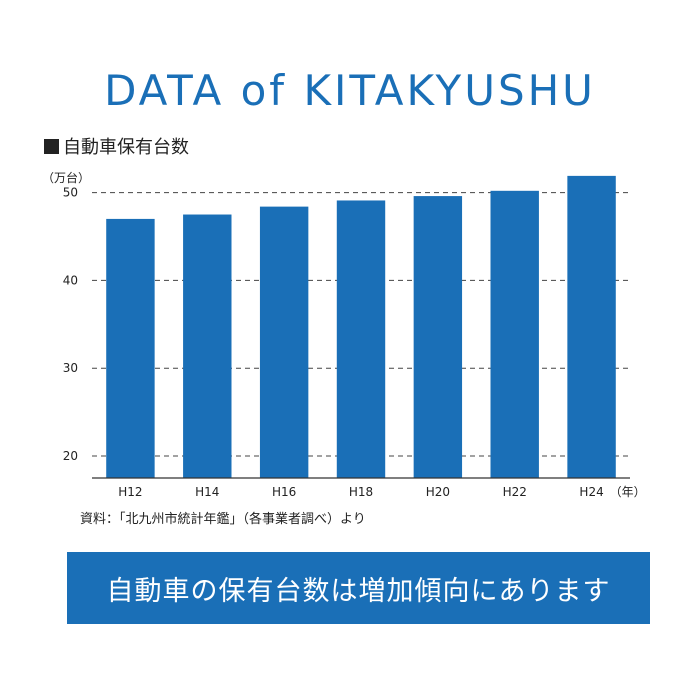  Describe the element at coordinates (70, 368) in the screenshot. I see `y-tick-label: 30` at that location.